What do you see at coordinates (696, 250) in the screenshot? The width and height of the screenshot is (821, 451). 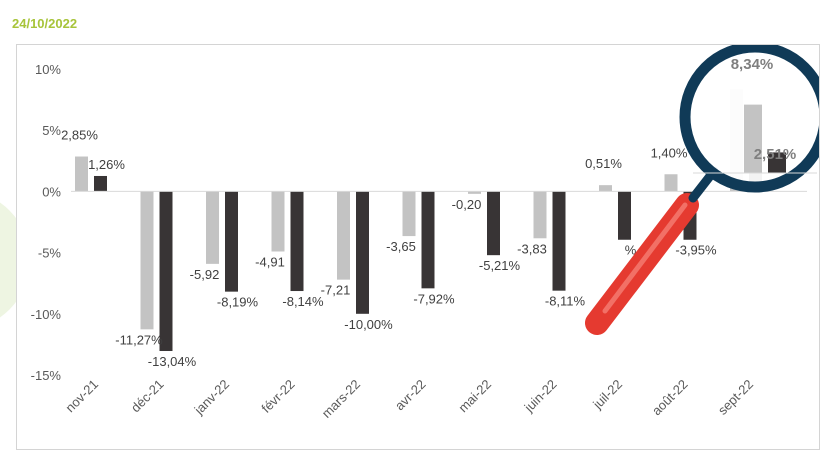 I see `value-label: -3,95%` at bounding box center [696, 250].